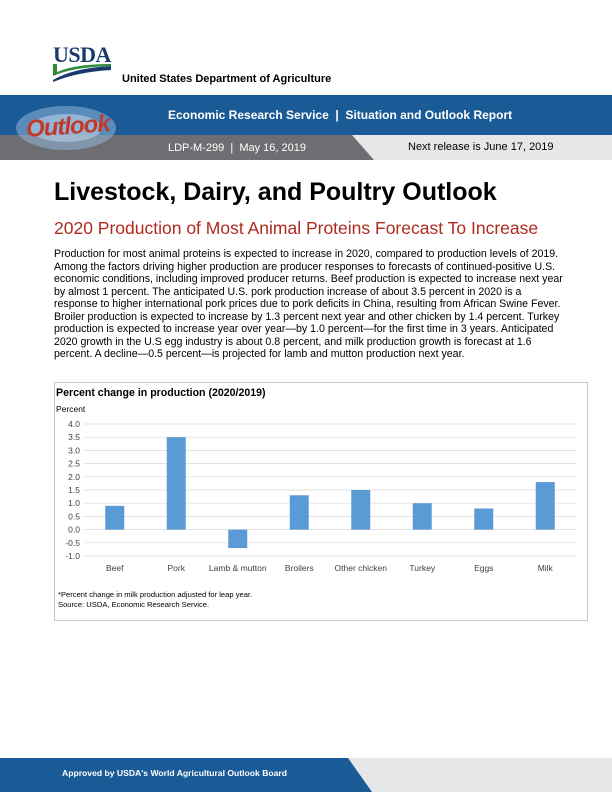 The height and width of the screenshot is (792, 612). Describe the element at coordinates (115, 517) in the screenshot. I see `bar-beef` at that location.